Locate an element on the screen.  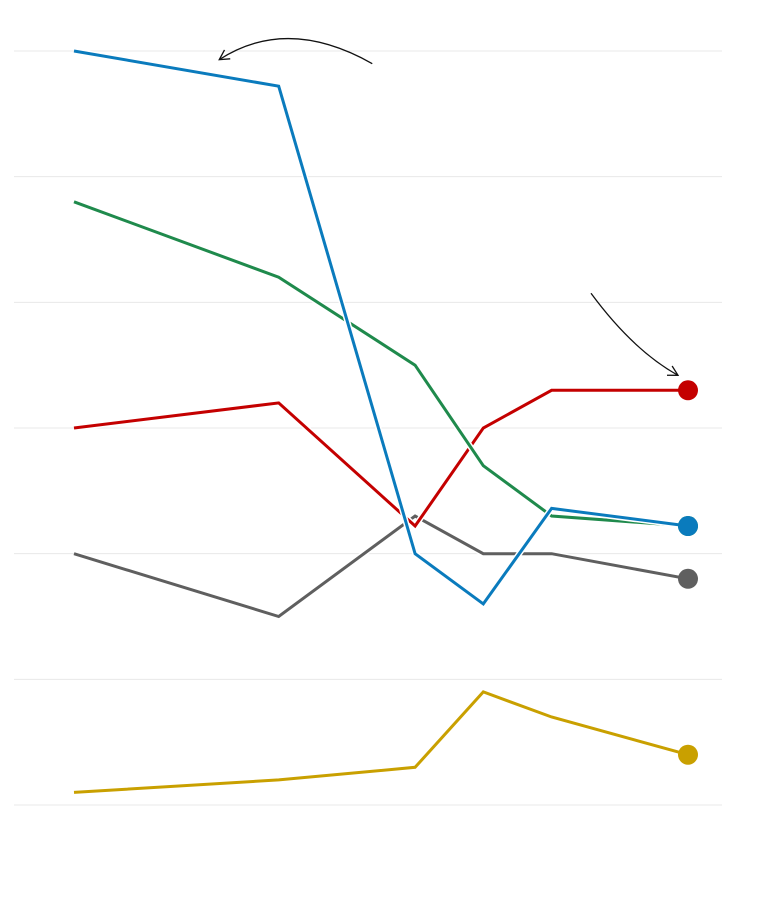
annotation-arrow-red is located at coordinates (634, 334).